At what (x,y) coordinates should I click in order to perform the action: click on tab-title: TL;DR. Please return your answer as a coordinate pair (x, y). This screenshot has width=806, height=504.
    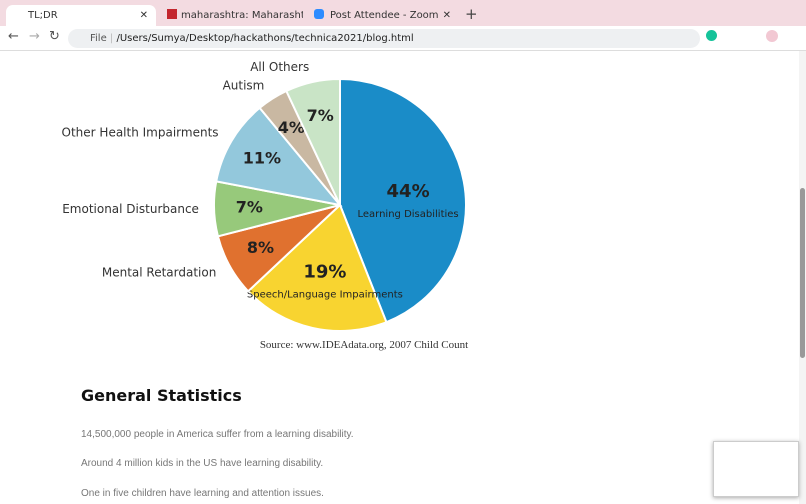
    Looking at the image, I should click on (43, 15).